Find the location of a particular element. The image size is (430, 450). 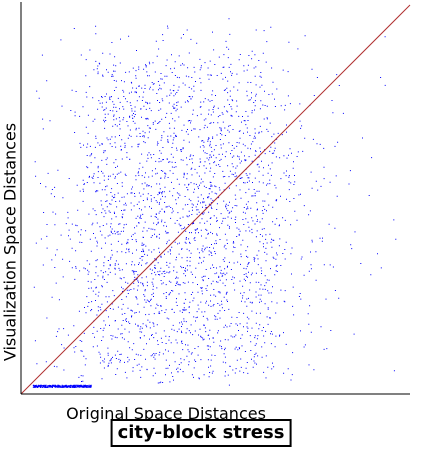

y-axis-label: Visualization Space Distances is located at coordinates (10, 242).